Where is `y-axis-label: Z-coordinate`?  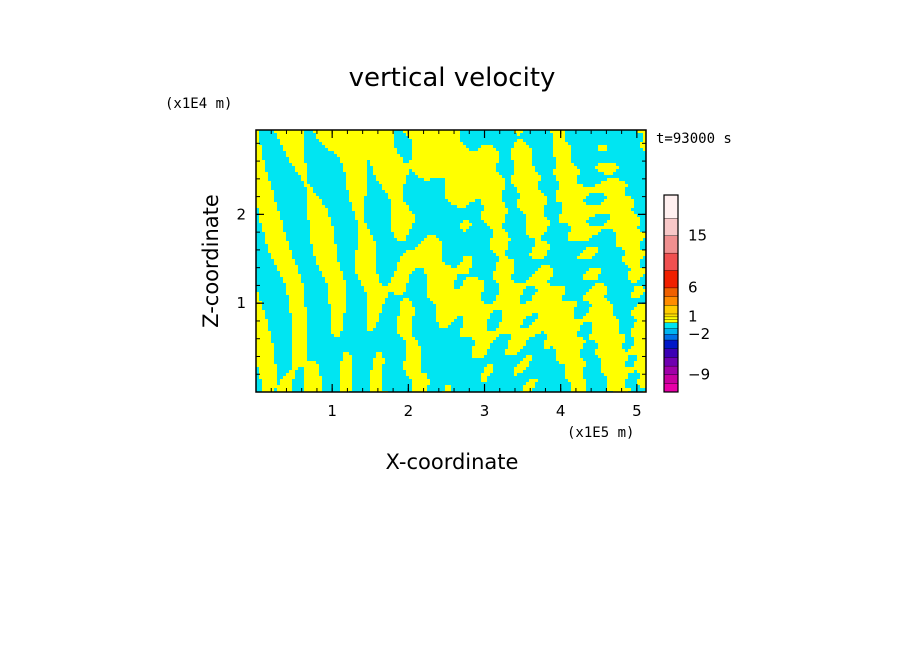 y-axis-label: Z-coordinate is located at coordinates (211, 261).